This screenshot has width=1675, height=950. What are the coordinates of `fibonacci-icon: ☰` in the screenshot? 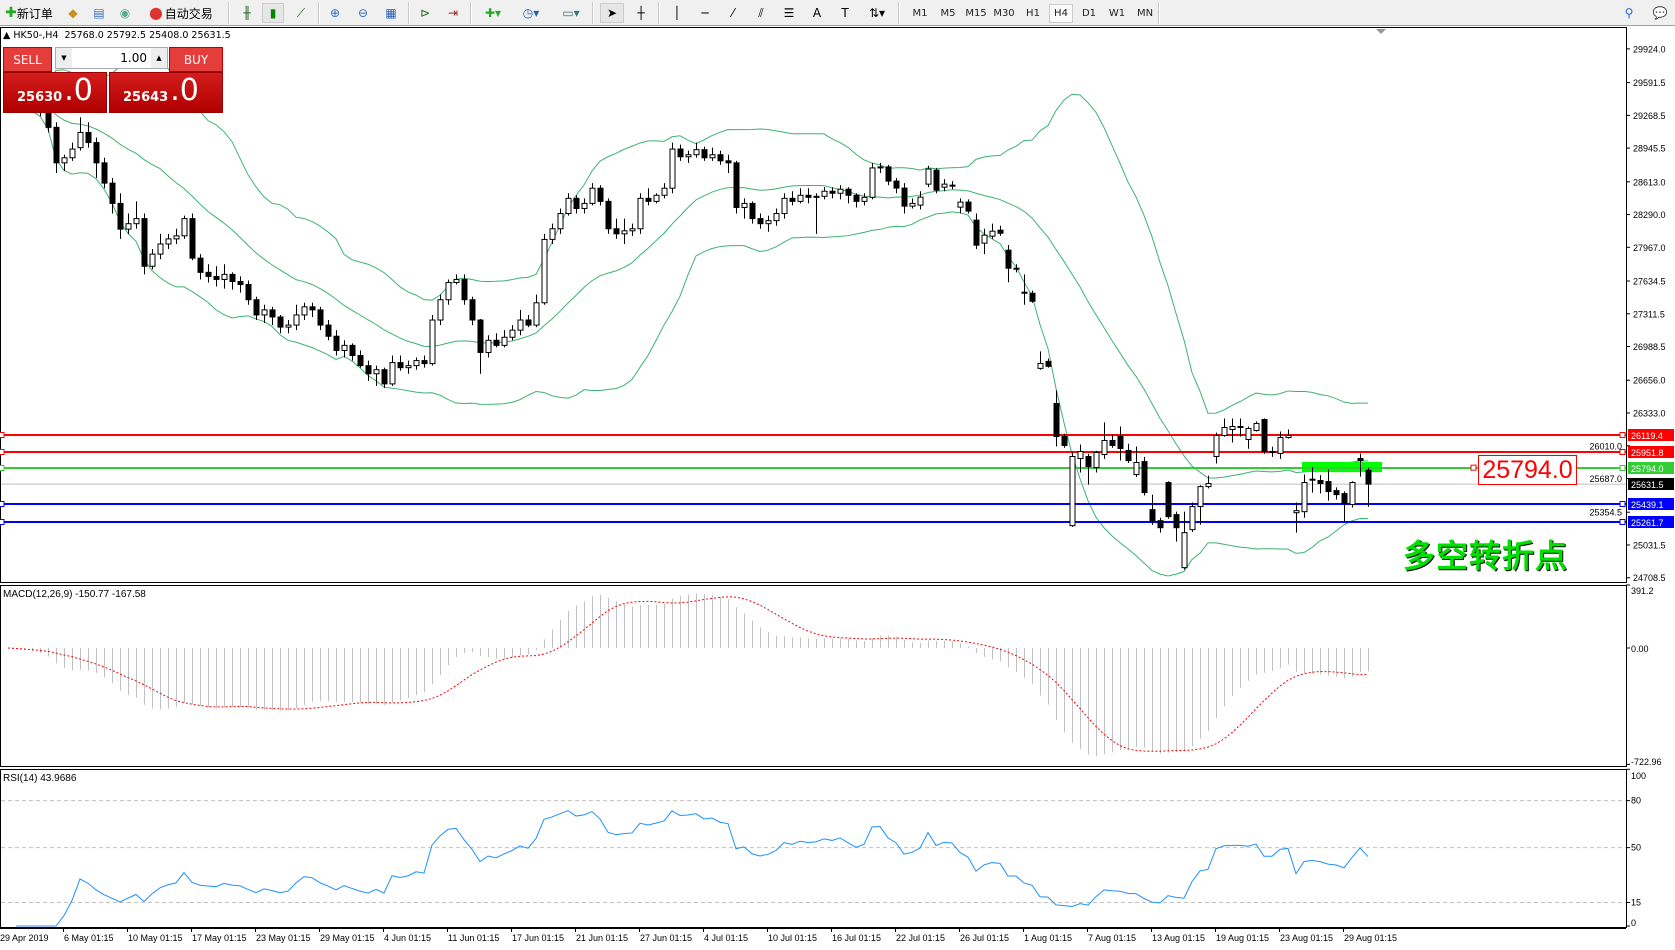 It's located at (789, 13).